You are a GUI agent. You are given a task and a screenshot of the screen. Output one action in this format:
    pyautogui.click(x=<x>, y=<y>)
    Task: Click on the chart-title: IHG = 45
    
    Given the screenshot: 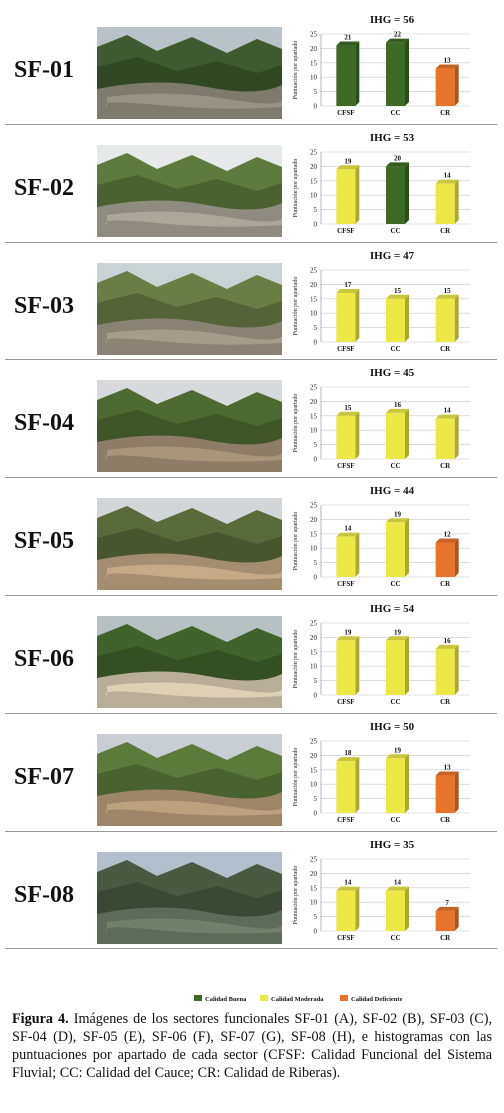 What is the action you would take?
    pyautogui.click(x=392, y=373)
    